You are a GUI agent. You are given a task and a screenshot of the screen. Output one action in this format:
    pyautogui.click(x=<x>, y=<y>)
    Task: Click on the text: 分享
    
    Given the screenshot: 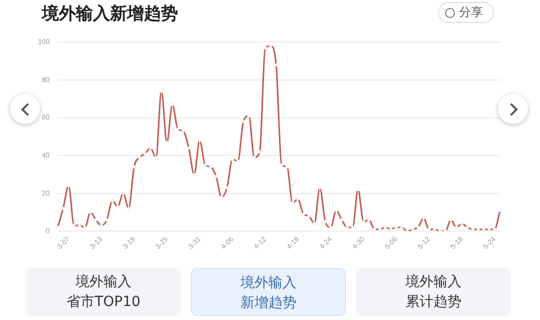 What is the action you would take?
    pyautogui.click(x=471, y=12)
    